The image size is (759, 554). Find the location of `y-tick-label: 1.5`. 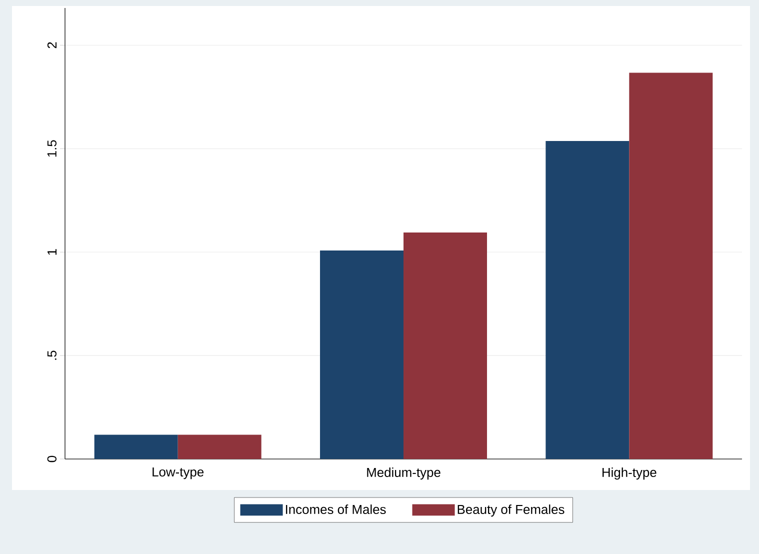

y-tick-label: 1.5 is located at coordinates (51, 148).